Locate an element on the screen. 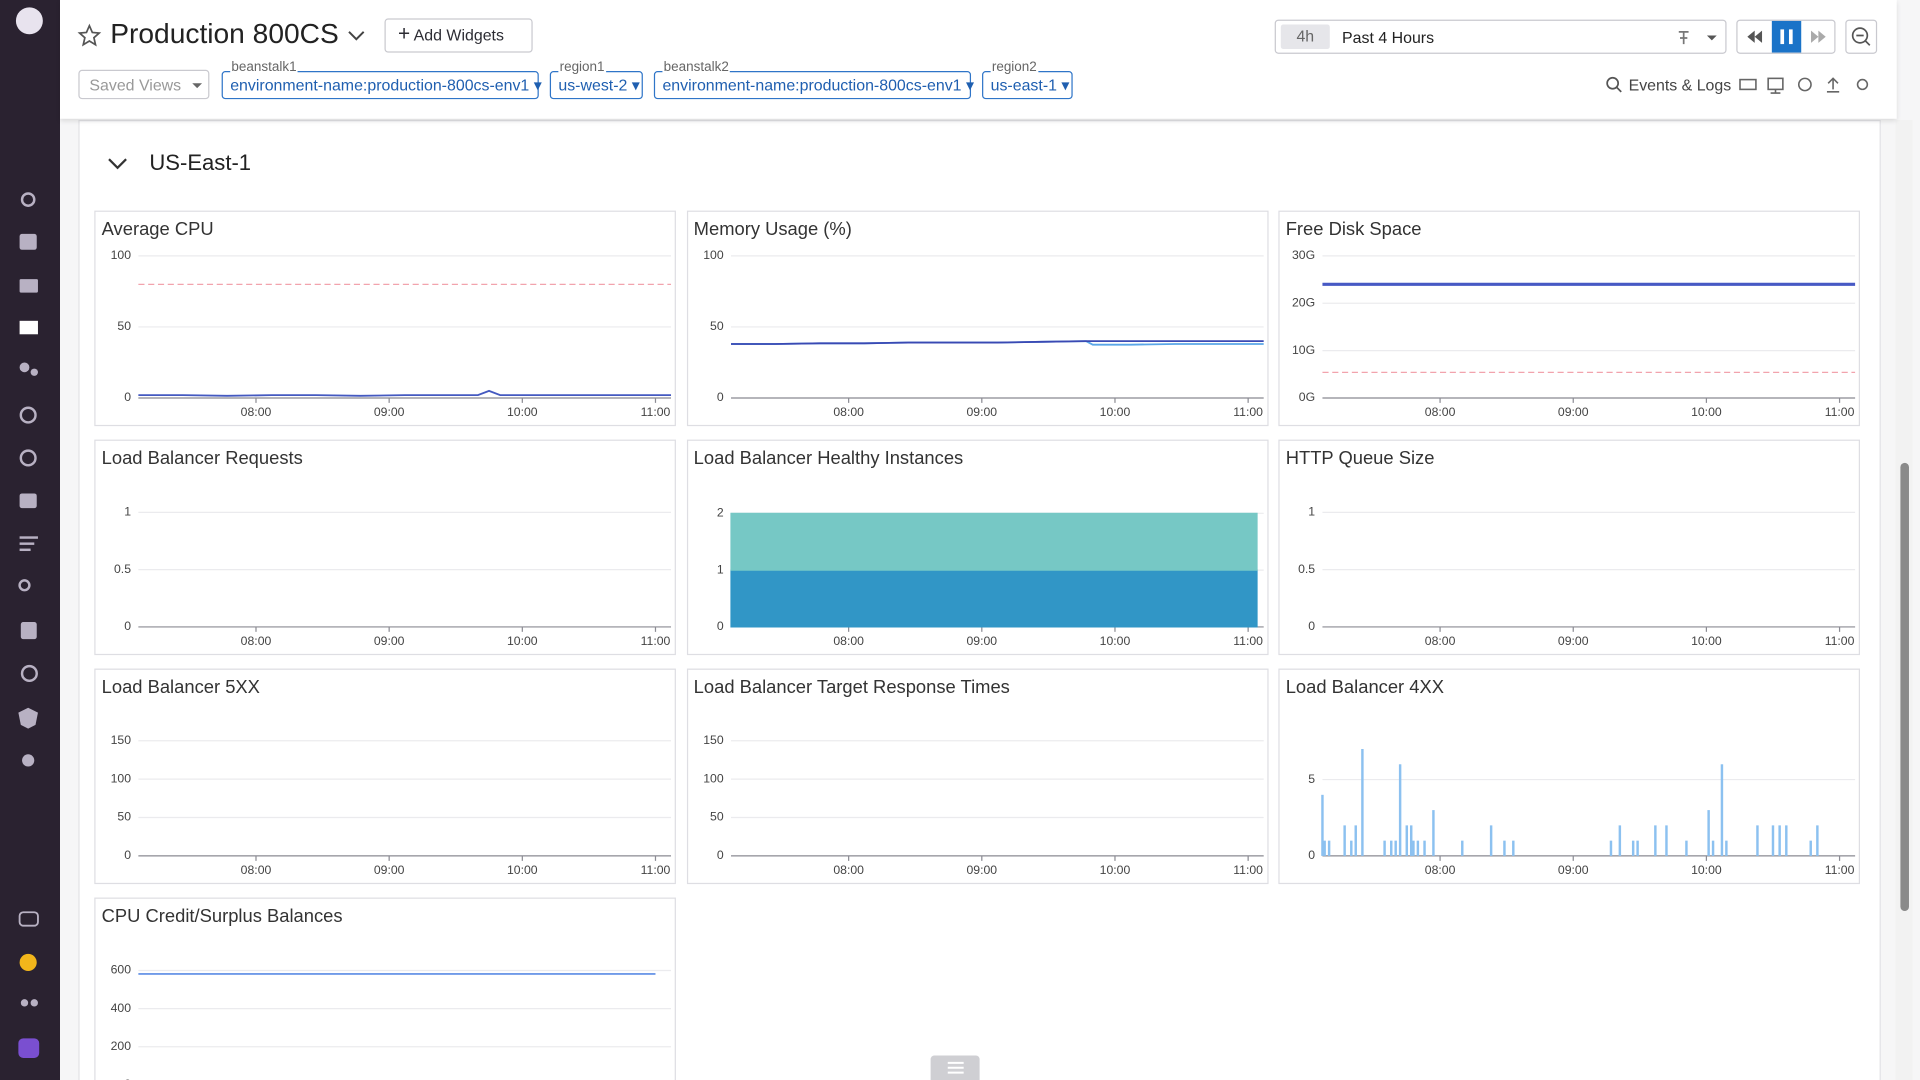 The height and width of the screenshot is (1080, 1920). y-tick-label: 600 is located at coordinates (121, 970).